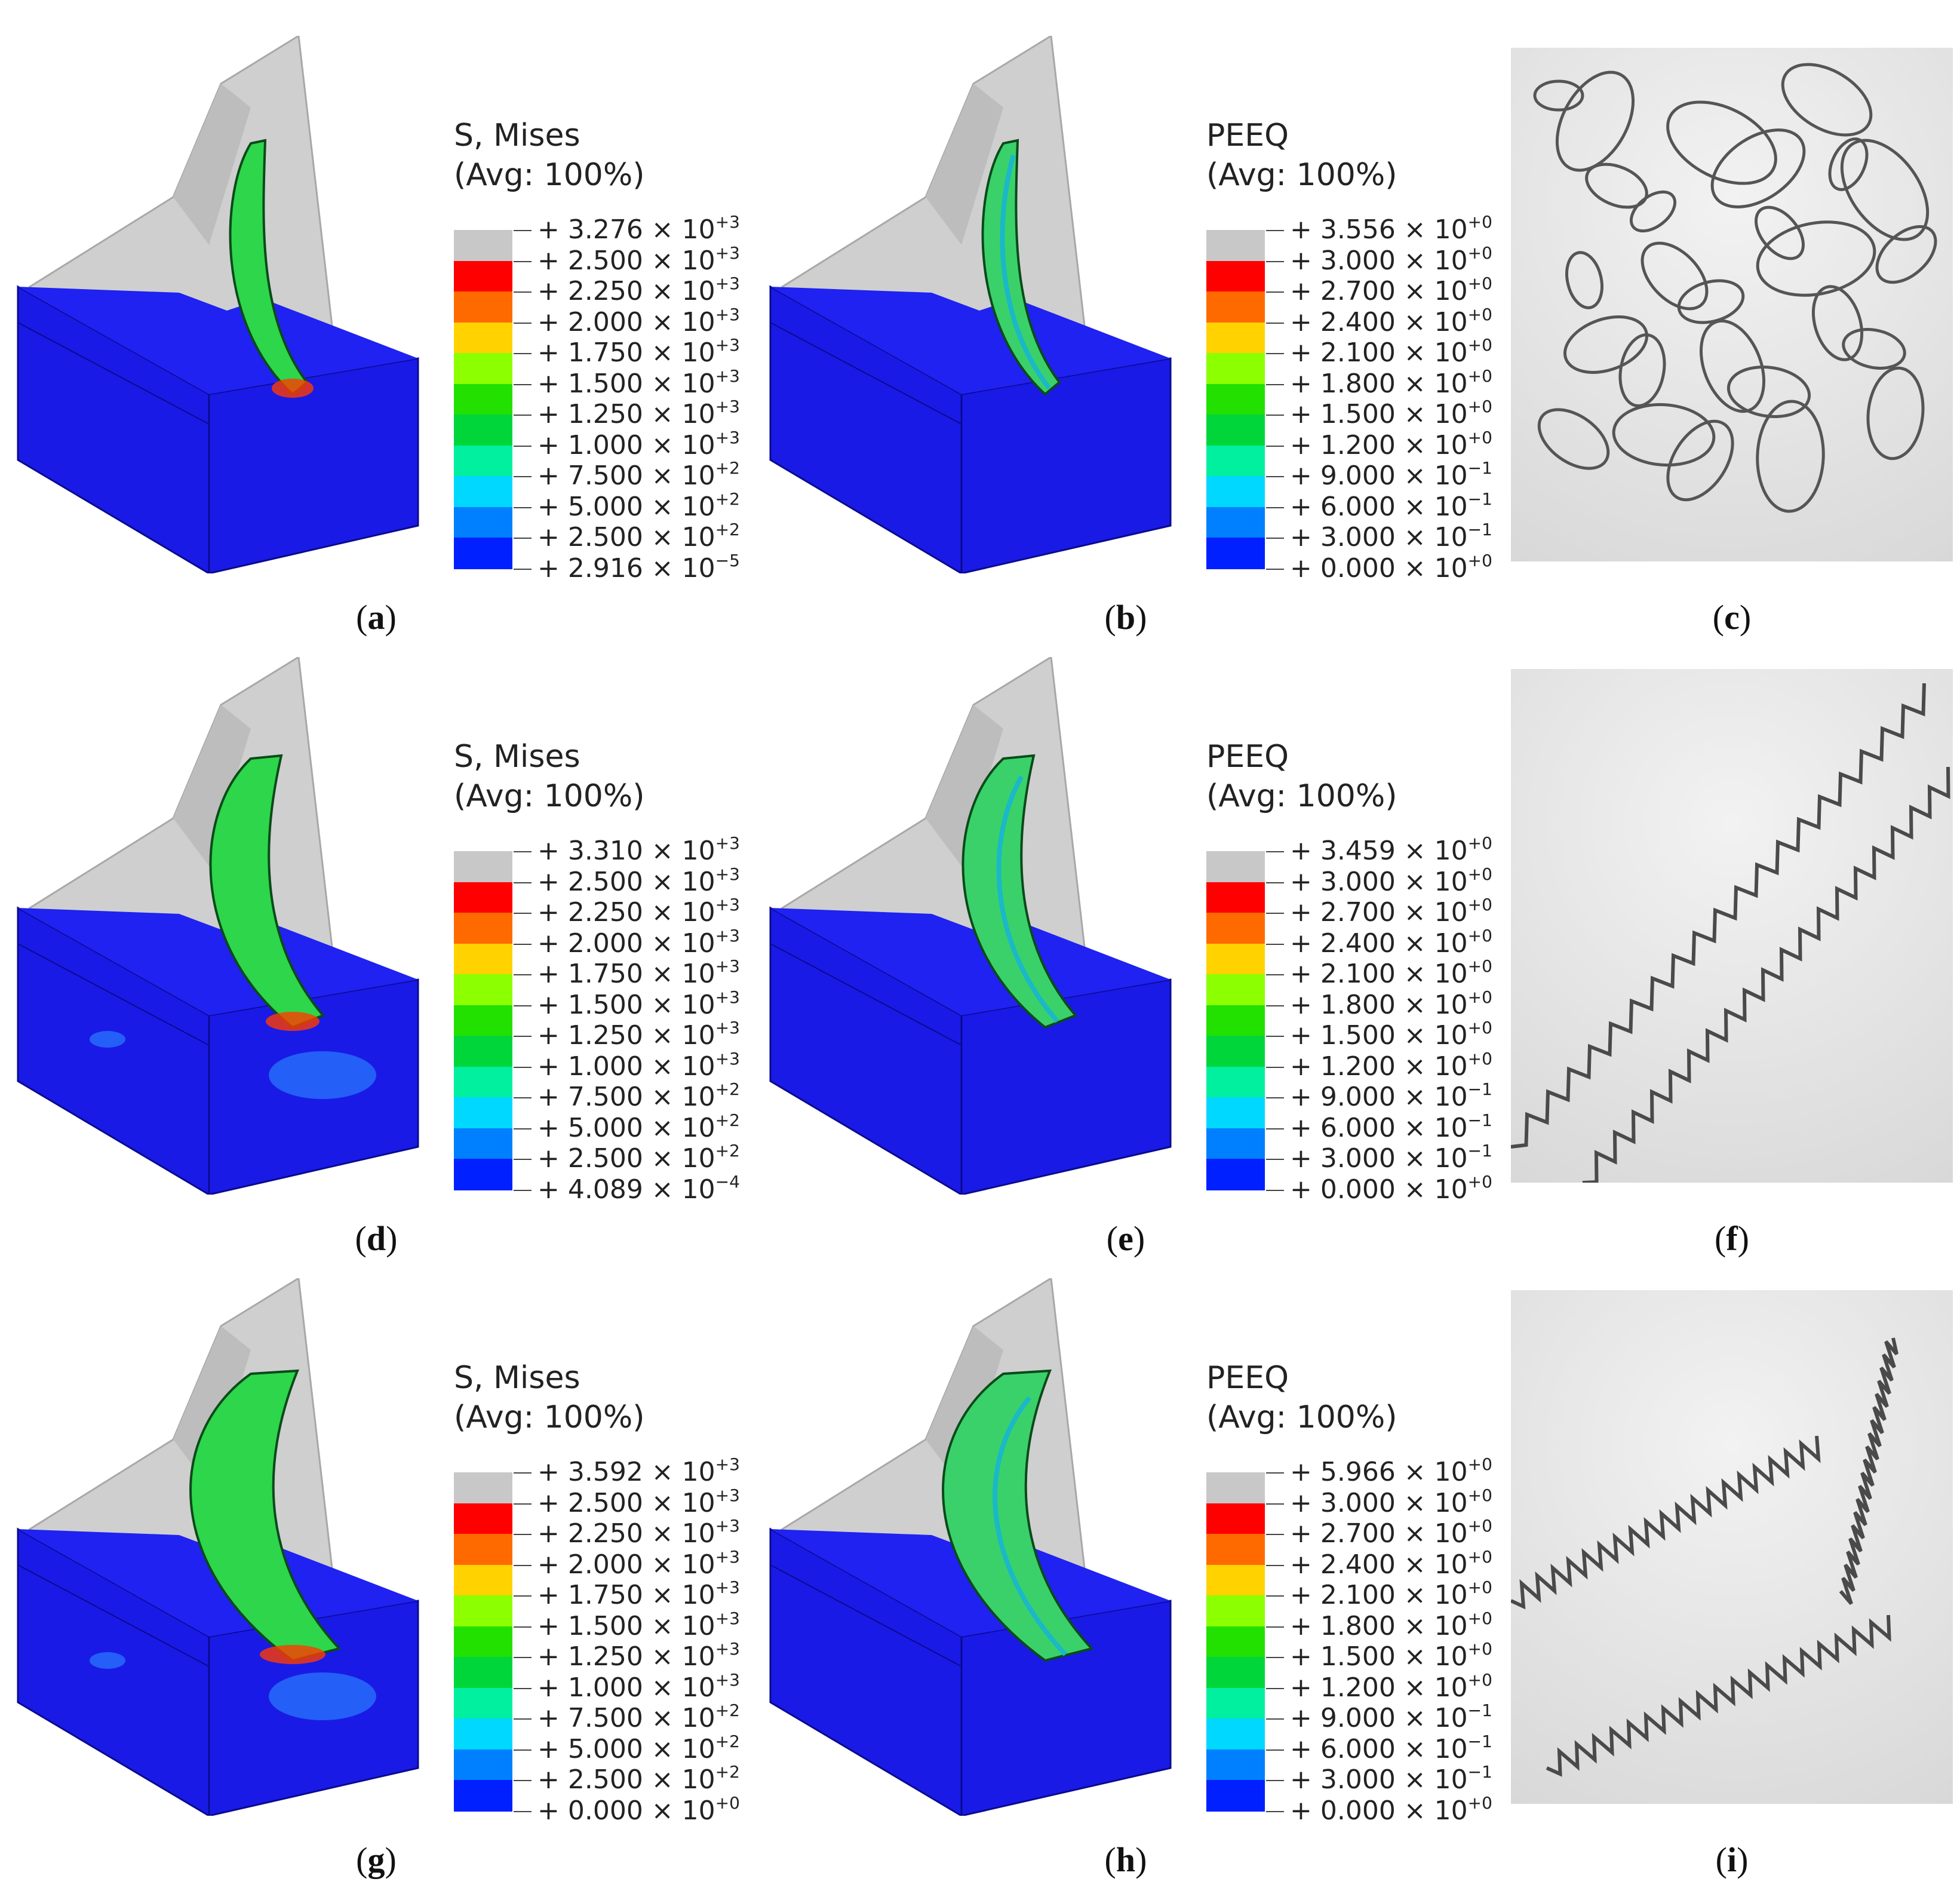 The width and height of the screenshot is (1960, 1900). I want to click on legend-value: + 0.000 × 10+0, so click(638, 1810).